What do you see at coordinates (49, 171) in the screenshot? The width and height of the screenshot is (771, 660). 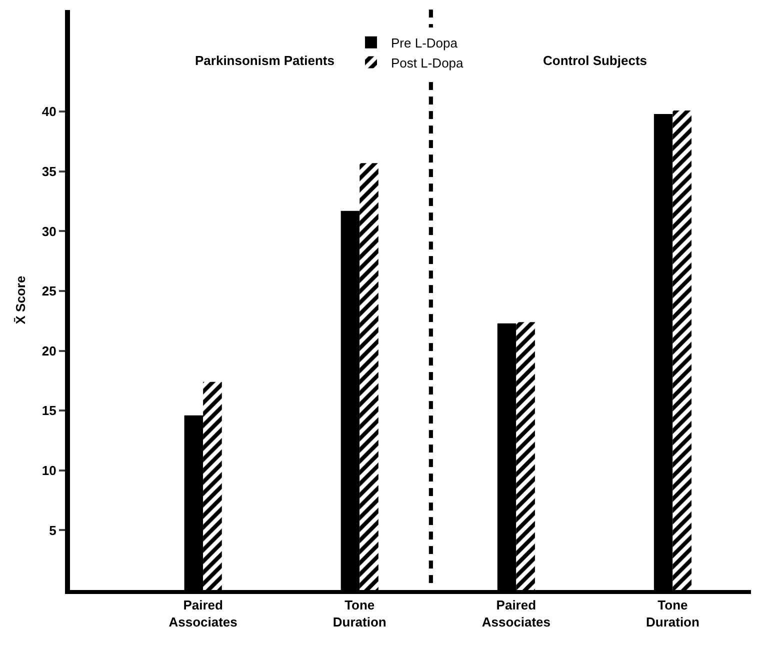 I see `y-tick-label: 35` at bounding box center [49, 171].